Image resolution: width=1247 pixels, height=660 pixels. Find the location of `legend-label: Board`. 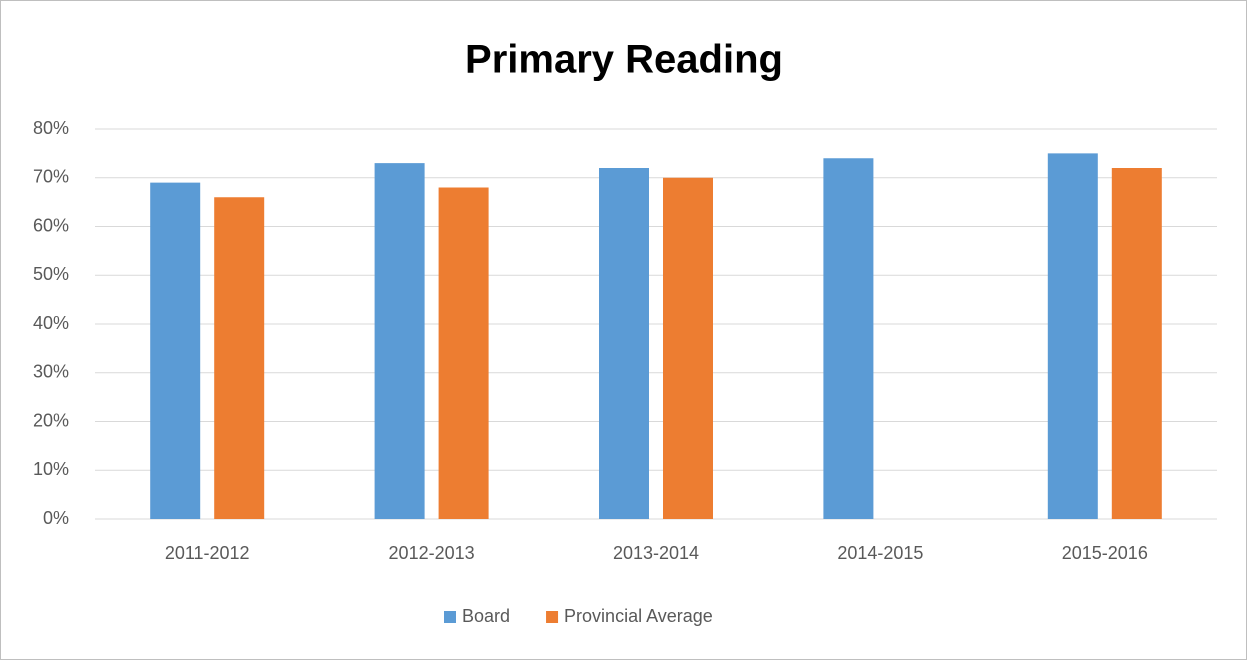

legend-label: Board is located at coordinates (486, 616).